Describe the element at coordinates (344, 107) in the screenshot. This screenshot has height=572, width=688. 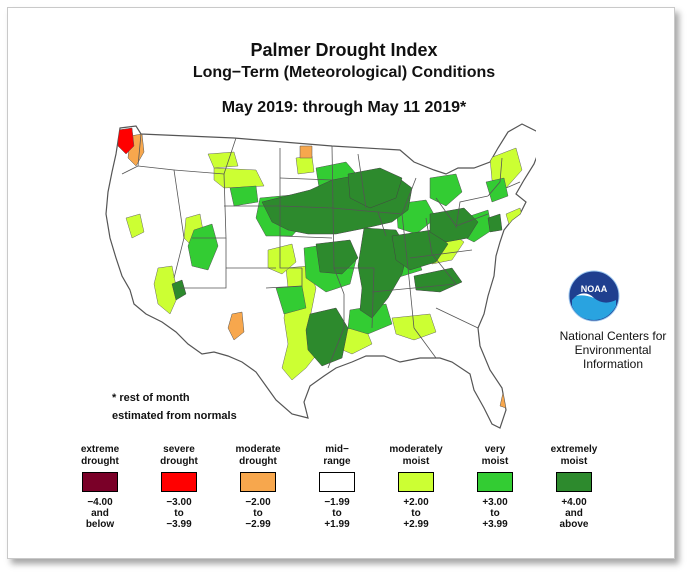
I see `map-period: May 2019: through May 11 2019*` at that location.